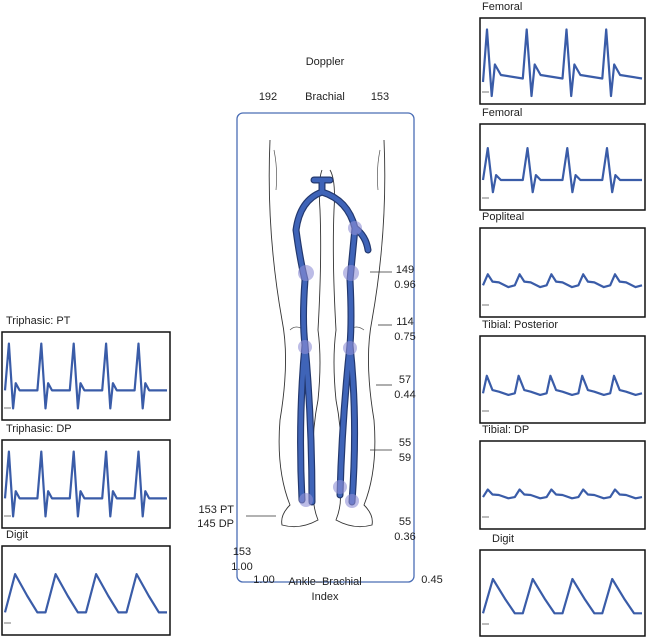  What do you see at coordinates (520, 325) in the screenshot?
I see `waveform-label: Tibial: Posterior` at bounding box center [520, 325].